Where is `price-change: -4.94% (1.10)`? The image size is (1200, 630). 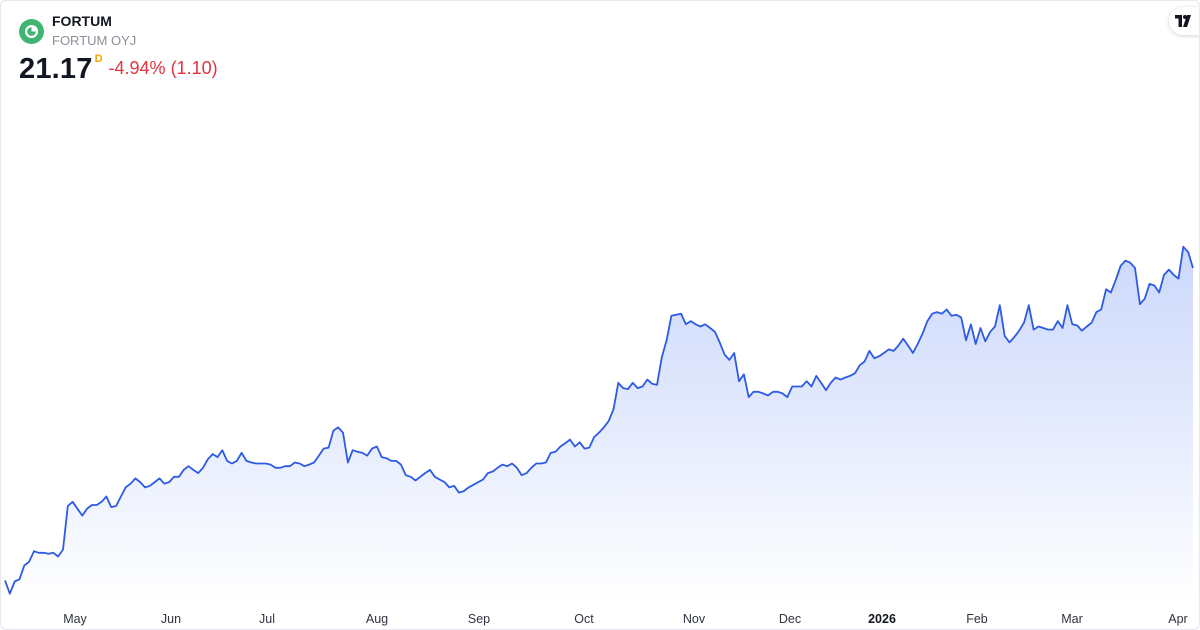 price-change: -4.94% (1.10) is located at coordinates (163, 68).